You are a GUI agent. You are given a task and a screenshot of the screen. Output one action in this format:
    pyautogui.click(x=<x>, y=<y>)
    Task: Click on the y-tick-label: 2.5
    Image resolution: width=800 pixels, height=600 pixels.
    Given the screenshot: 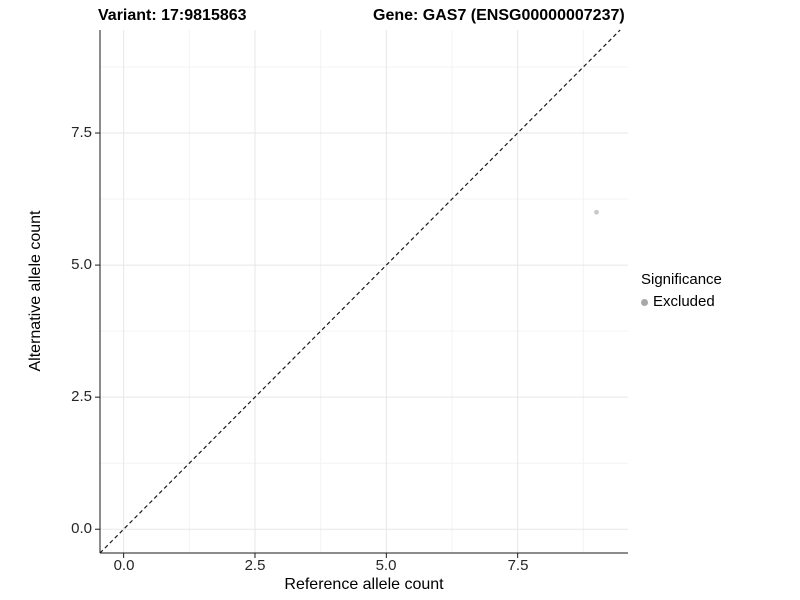 What is the action you would take?
    pyautogui.click(x=81, y=396)
    